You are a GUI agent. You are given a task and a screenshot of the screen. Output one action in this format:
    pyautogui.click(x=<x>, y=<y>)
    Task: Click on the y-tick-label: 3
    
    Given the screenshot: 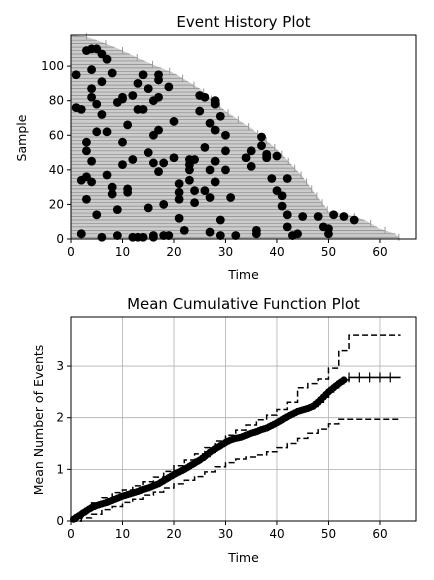 What is the action you would take?
    pyautogui.click(x=60, y=366)
    